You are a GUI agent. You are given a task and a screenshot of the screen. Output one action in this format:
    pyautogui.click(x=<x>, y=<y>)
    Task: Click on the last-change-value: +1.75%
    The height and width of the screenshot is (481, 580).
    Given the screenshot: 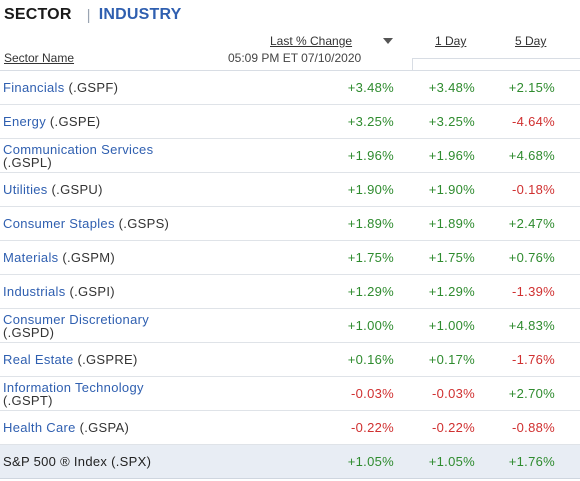 What is the action you would take?
    pyautogui.click(x=370, y=257)
    